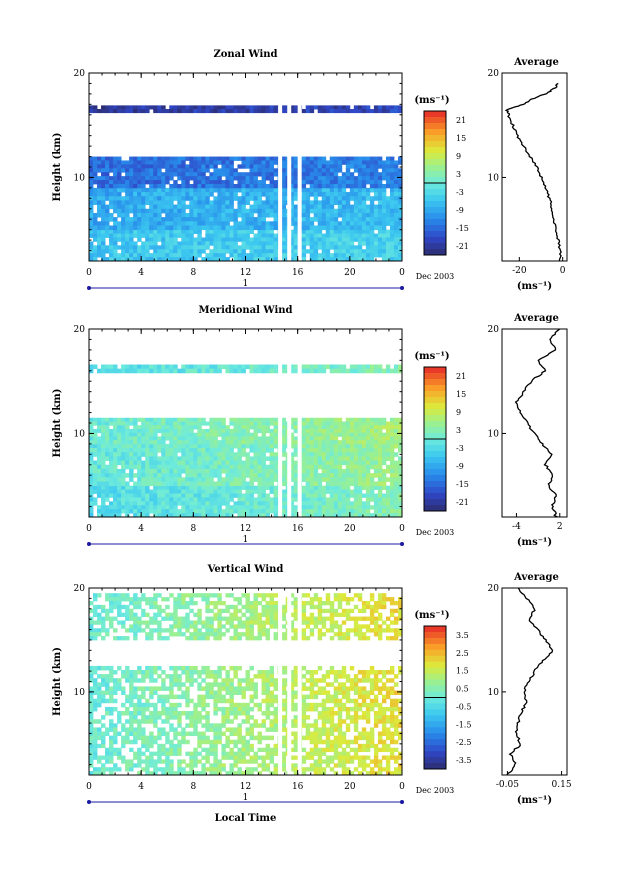 The width and height of the screenshot is (622, 873). Describe the element at coordinates (461, 120) in the screenshot. I see `colorbar-tick-label: 21` at that location.